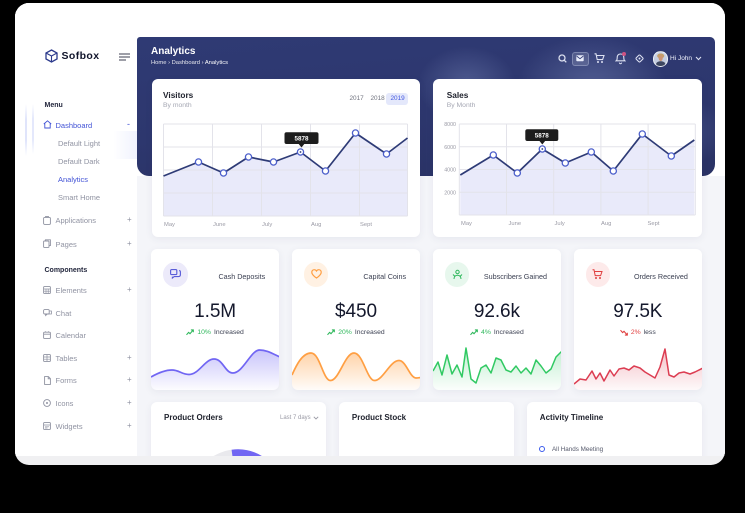  What do you see at coordinates (450, 125) in the screenshot?
I see `svg-text: 8000` at bounding box center [450, 125].